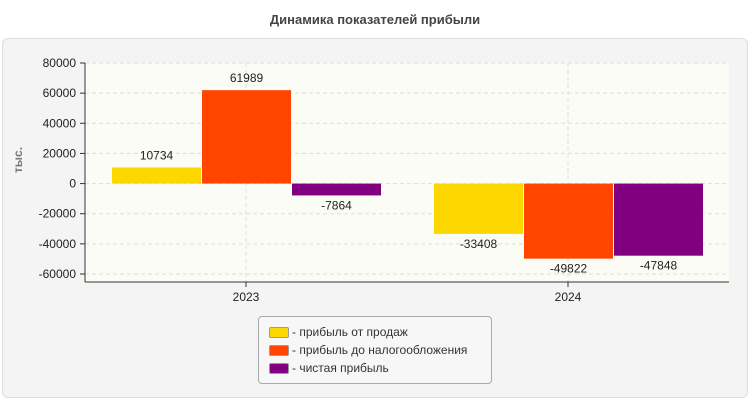 Image resolution: width=750 pixels, height=400 pixels. Describe the element at coordinates (58, 274) in the screenshot. I see `y-tick-label: -60000` at that location.